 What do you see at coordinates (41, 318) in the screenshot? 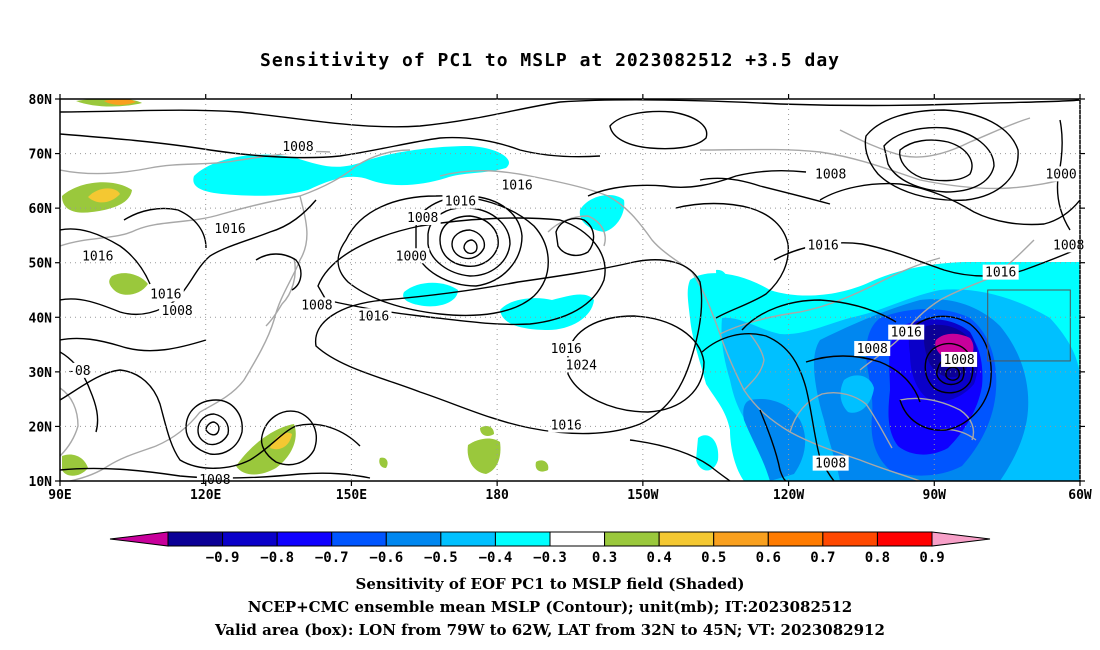
I see `lat-tick-label: 40N` at bounding box center [41, 318].